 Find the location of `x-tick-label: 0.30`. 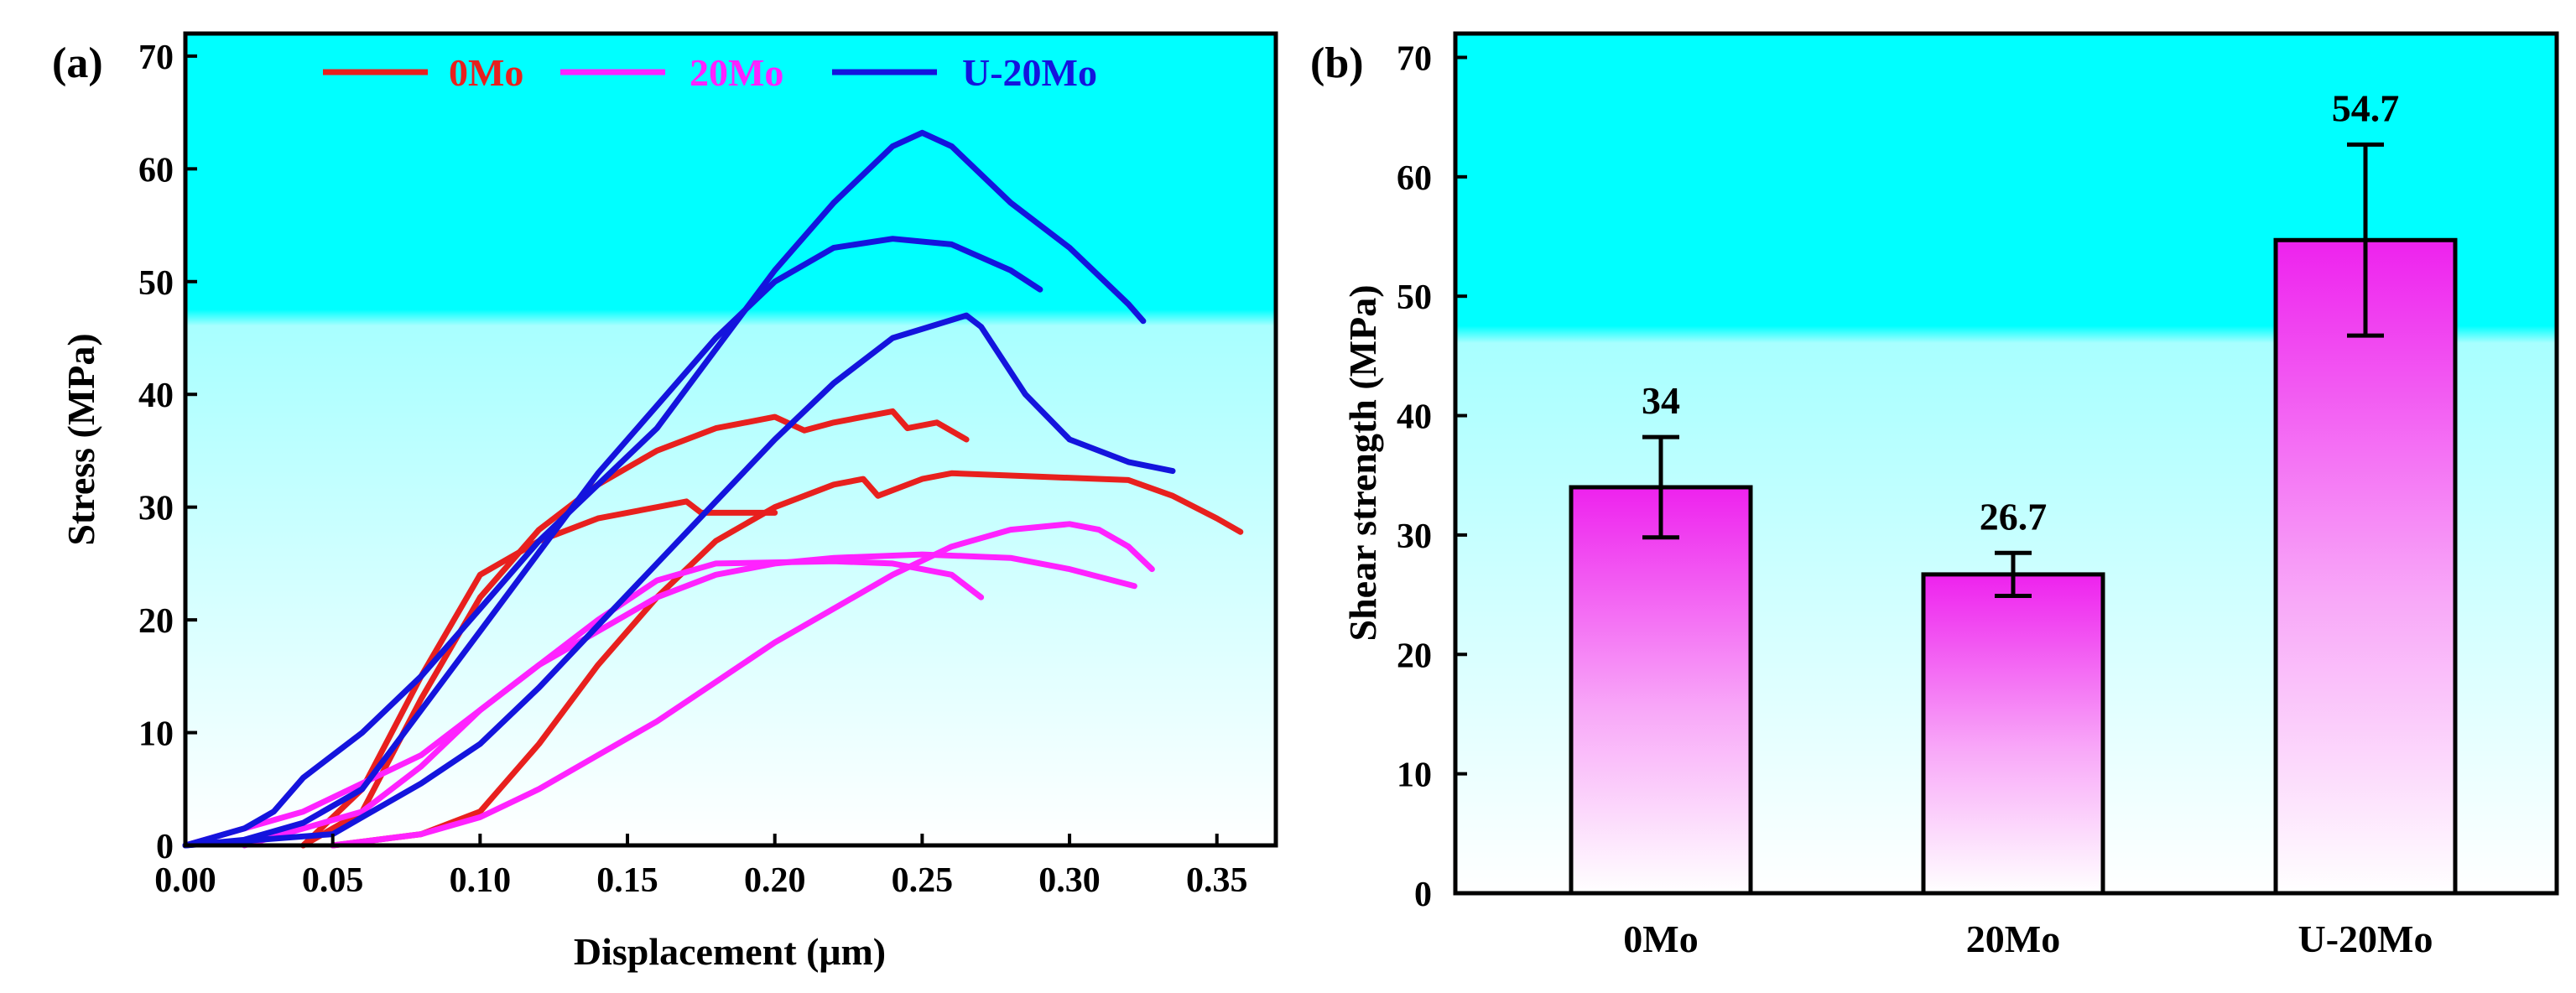

x-tick-label: 0.30 is located at coordinates (1069, 880).